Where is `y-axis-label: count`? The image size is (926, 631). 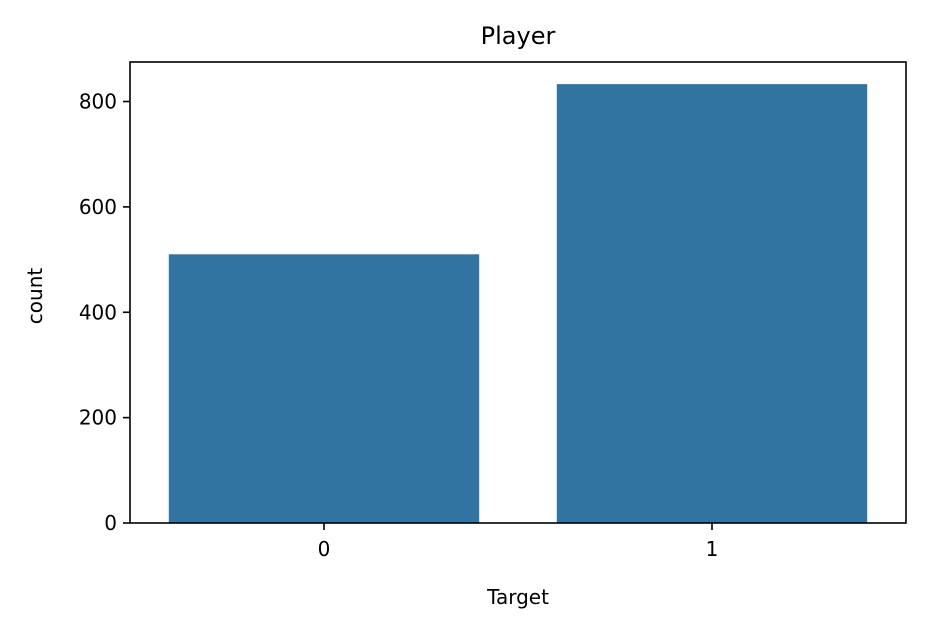
y-axis-label: count is located at coordinates (35, 296).